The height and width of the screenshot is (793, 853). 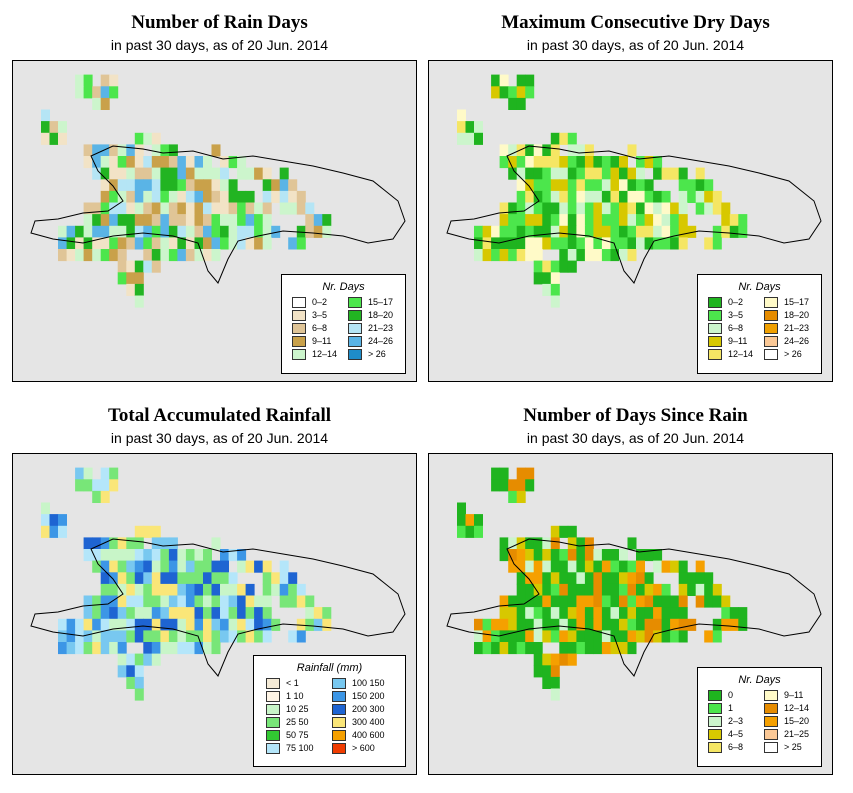 What do you see at coordinates (797, 708) in the screenshot?
I see `legend-label: 12–14` at bounding box center [797, 708].